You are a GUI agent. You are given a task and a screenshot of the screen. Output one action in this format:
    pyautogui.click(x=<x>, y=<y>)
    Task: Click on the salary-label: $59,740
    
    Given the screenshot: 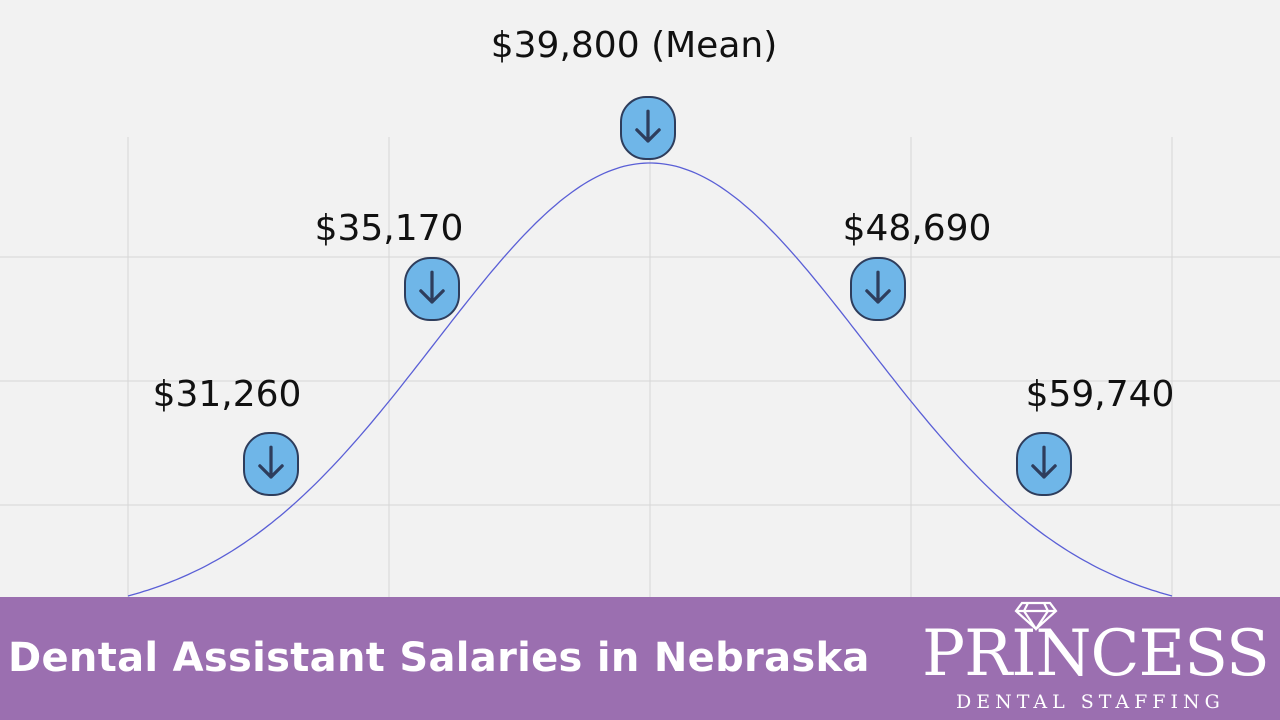 What is the action you would take?
    pyautogui.click(x=1100, y=394)
    